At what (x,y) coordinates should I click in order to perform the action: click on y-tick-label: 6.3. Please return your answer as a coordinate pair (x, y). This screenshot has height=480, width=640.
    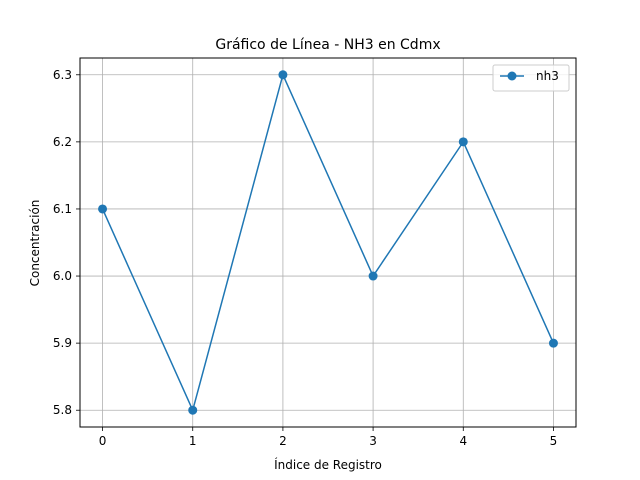
    Looking at the image, I should click on (62, 75).